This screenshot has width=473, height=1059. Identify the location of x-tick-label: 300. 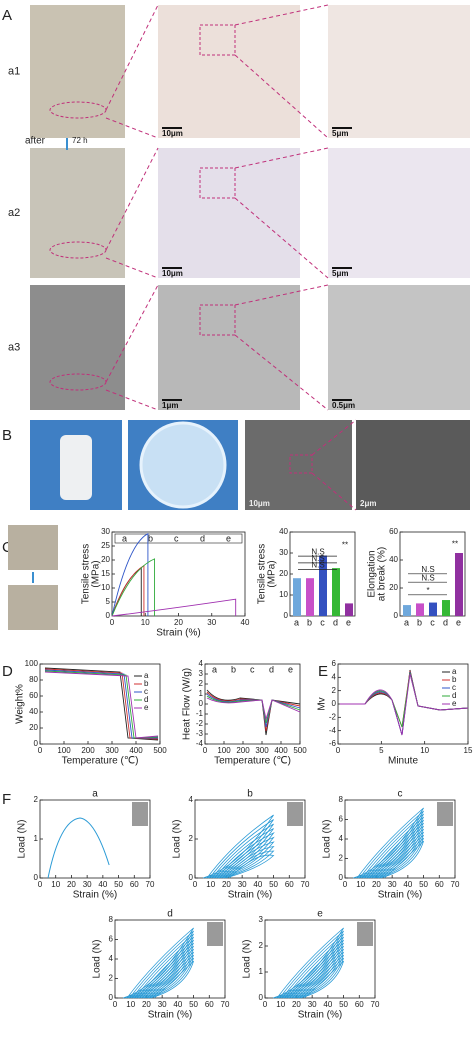
(262, 750).